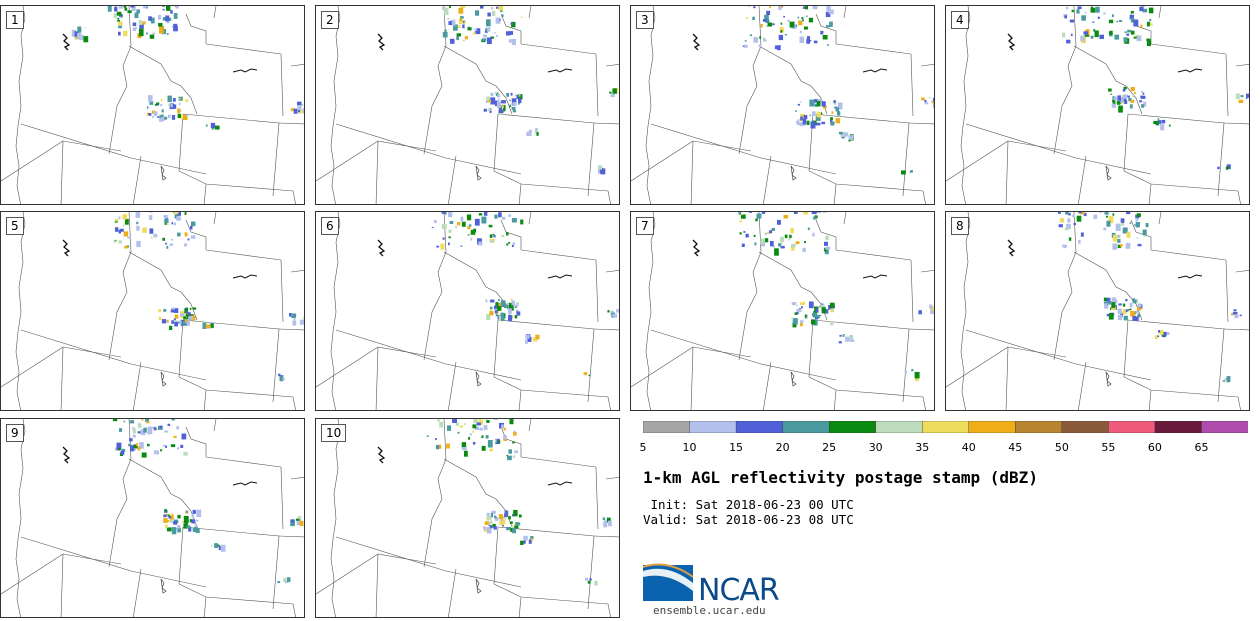 This screenshot has width=1260, height=621. I want to click on panel-label: 6, so click(330, 226).